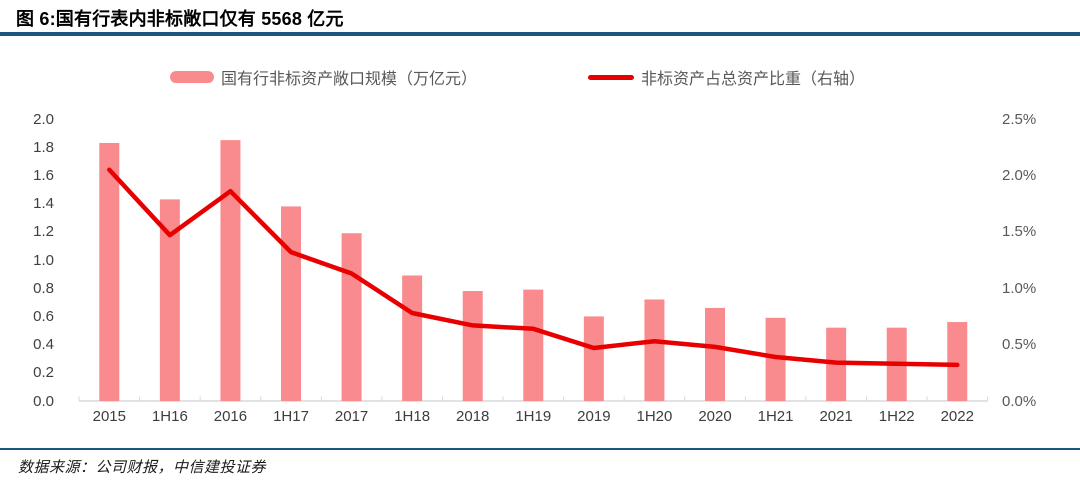 Image resolution: width=1080 pixels, height=487 pixels. What do you see at coordinates (43, 373) in the screenshot?
I see `y-axis-left-label: 0.2` at bounding box center [43, 373].